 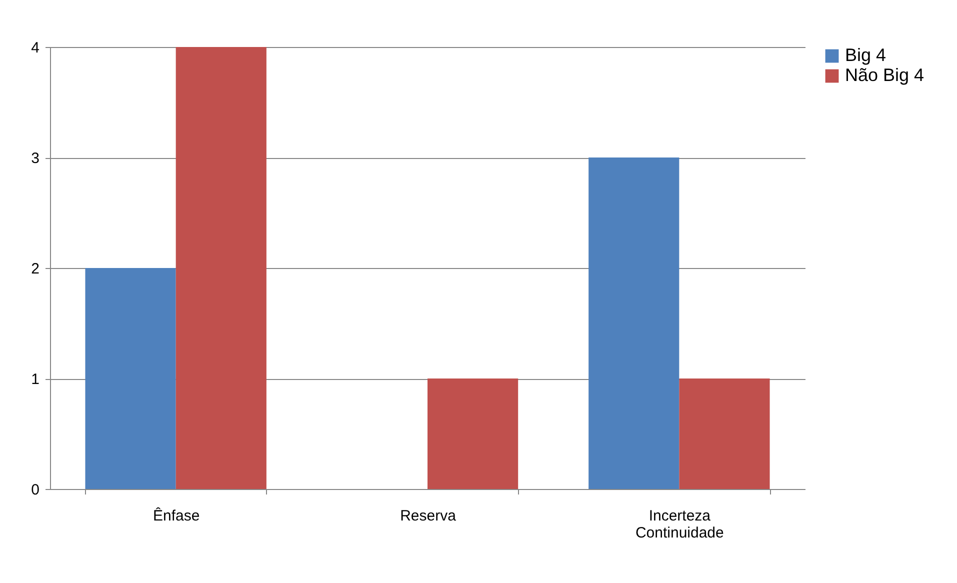 I want to click on x-tick-label: Ênfase, so click(x=176, y=515).